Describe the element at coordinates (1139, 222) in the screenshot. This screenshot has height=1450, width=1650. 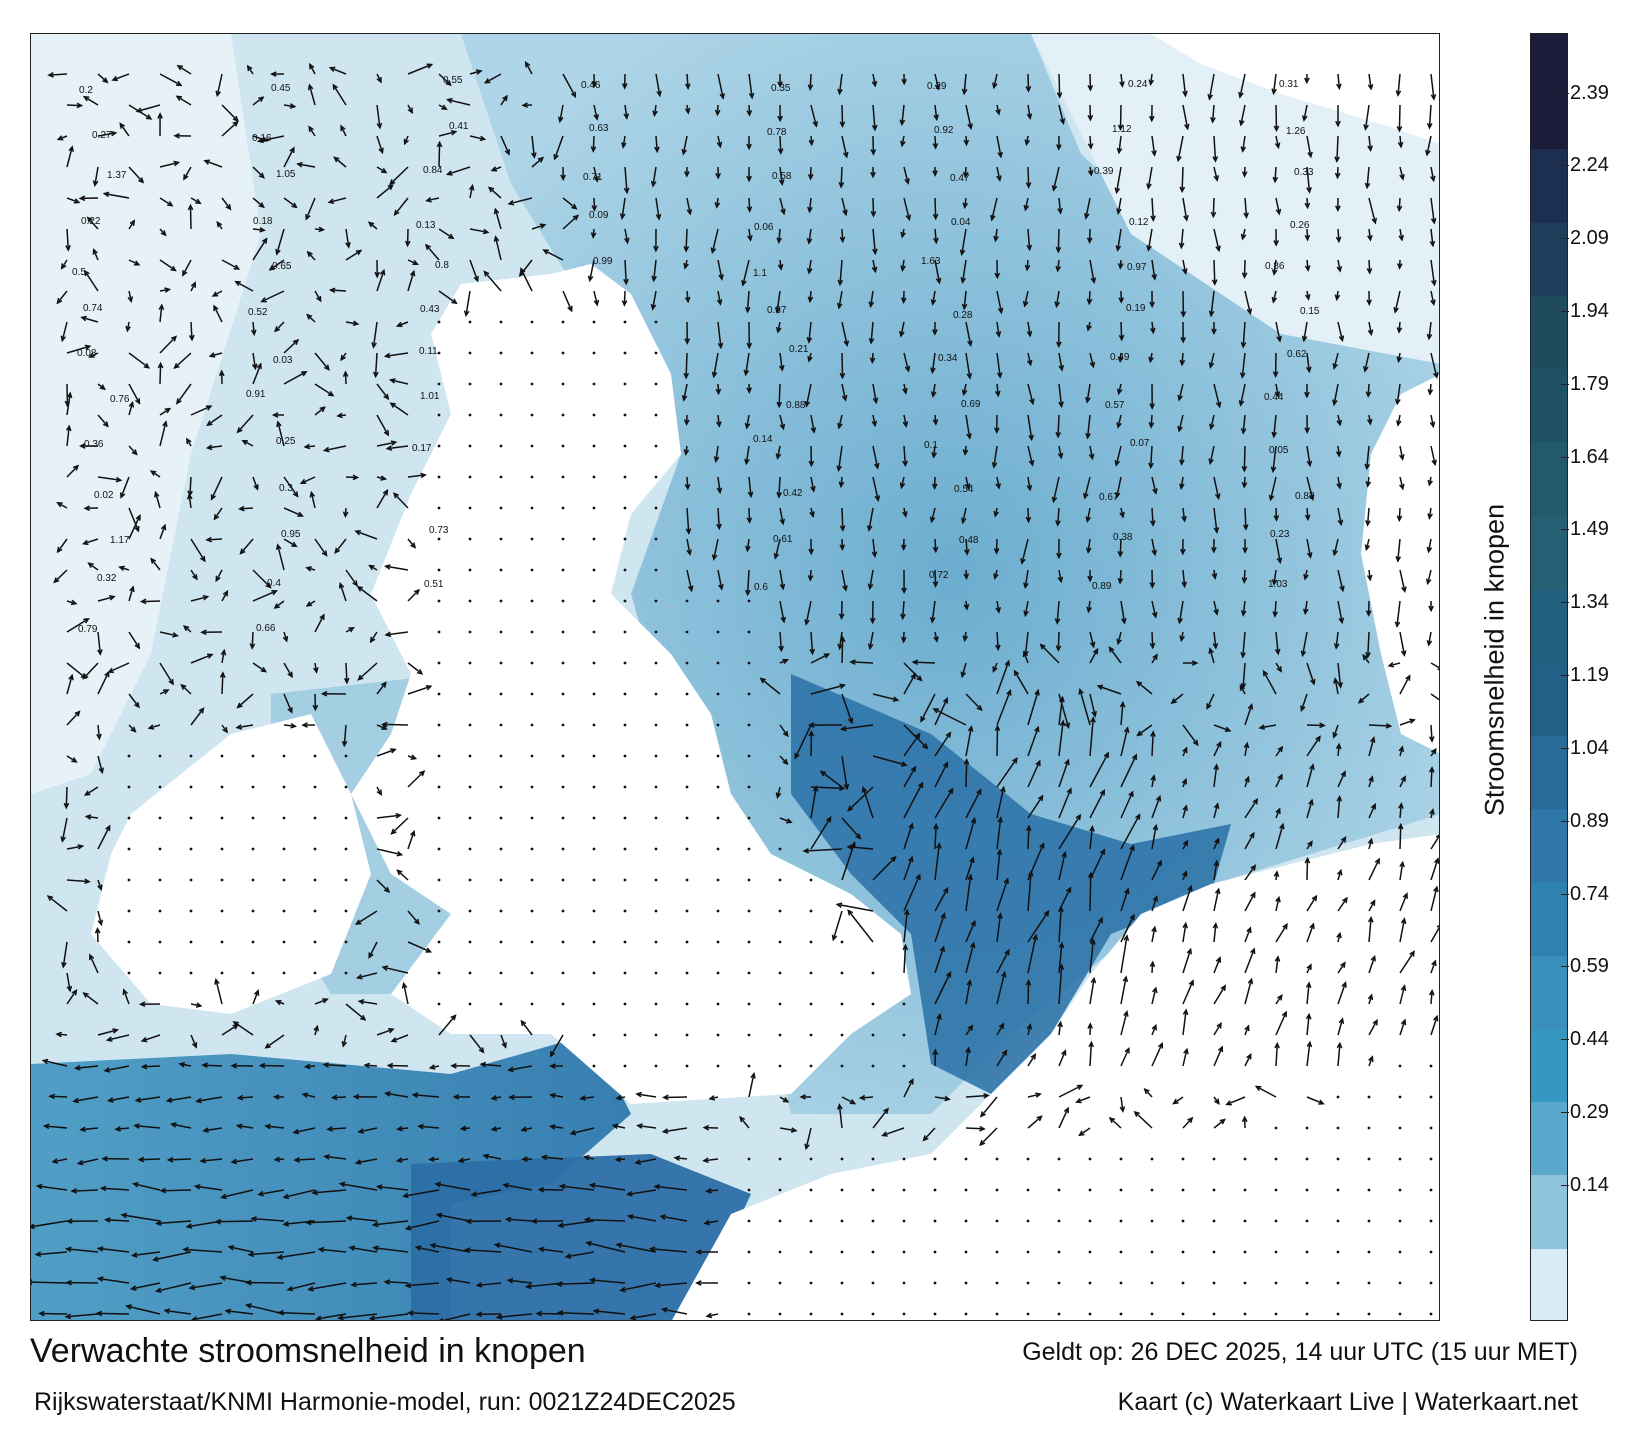
I see `speed-label: 0.12` at that location.